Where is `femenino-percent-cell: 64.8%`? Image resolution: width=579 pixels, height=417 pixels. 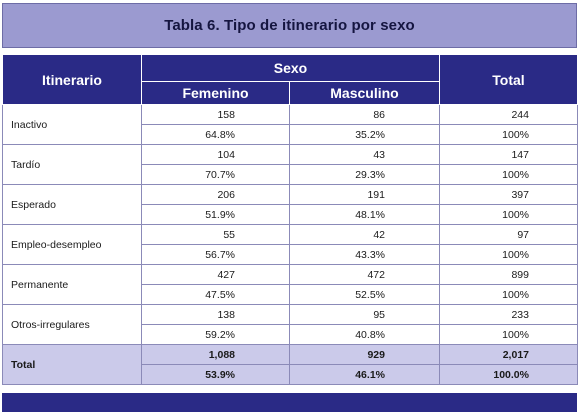
femenino-percent-cell: 64.8% is located at coordinates (215, 134).